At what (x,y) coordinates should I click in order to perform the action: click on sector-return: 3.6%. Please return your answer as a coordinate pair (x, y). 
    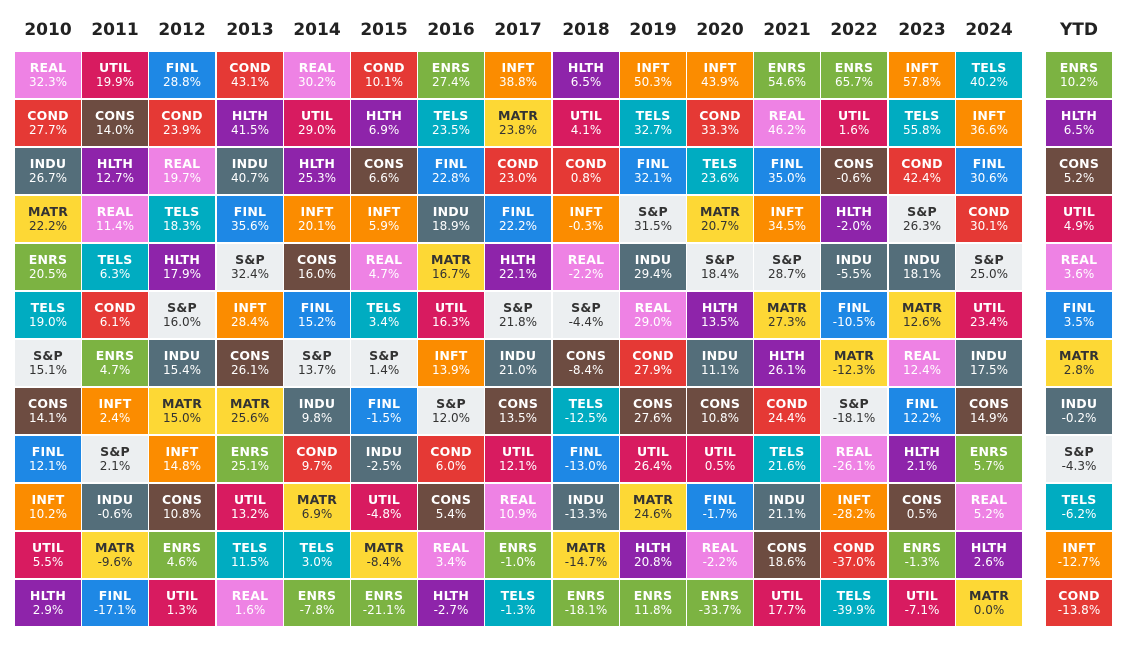
    Looking at the image, I should click on (1079, 273).